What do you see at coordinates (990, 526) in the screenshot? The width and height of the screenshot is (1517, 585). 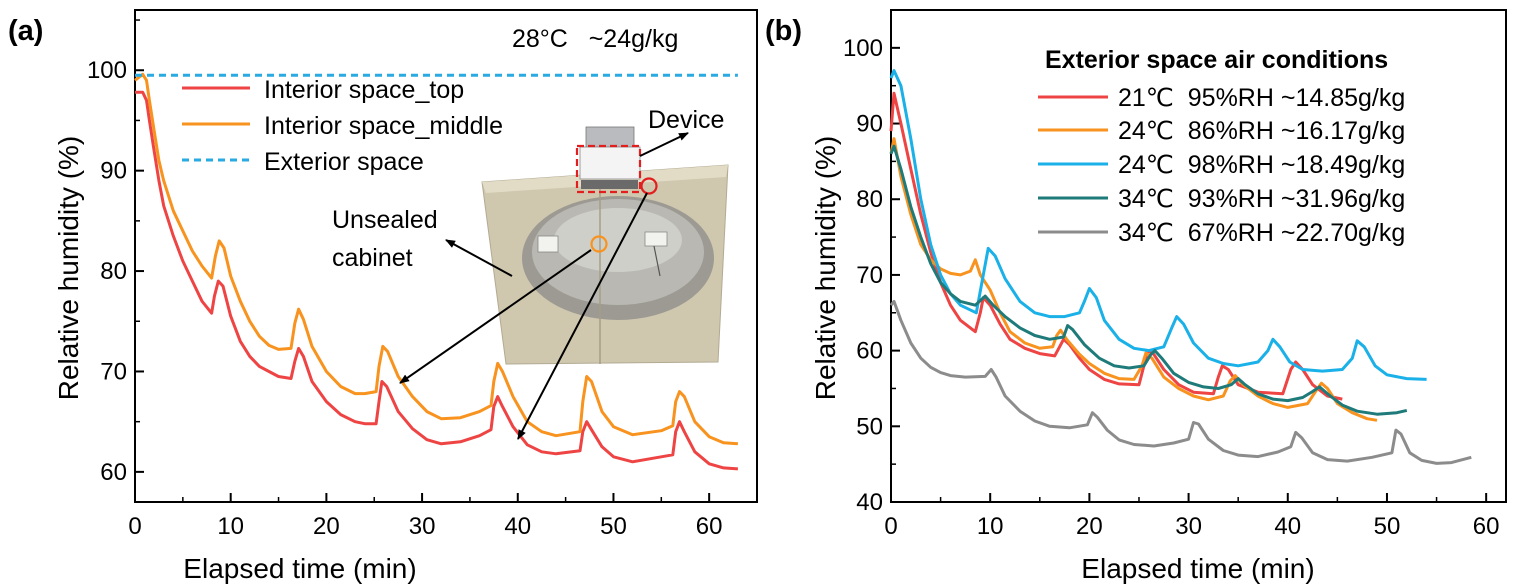 I see `panel-b-x-tick-label: 10` at bounding box center [990, 526].